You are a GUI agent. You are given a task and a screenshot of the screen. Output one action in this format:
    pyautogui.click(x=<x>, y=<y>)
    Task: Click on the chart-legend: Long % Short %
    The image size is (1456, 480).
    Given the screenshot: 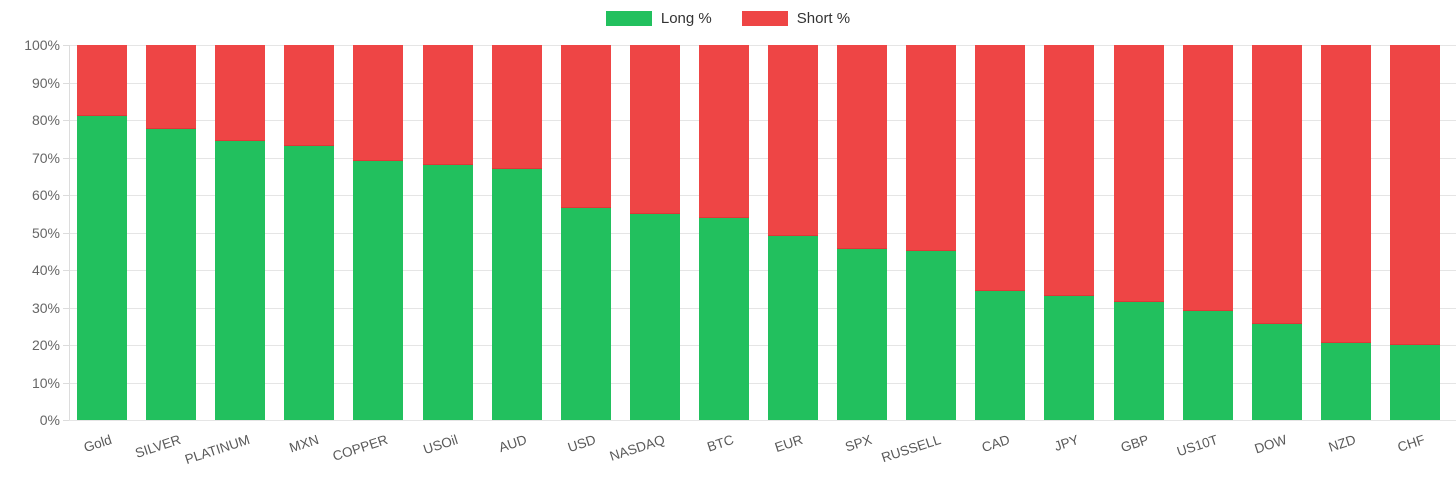 What is the action you would take?
    pyautogui.click(x=728, y=18)
    